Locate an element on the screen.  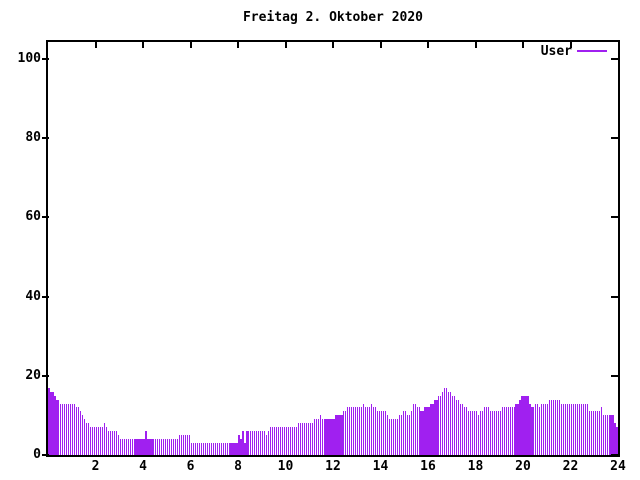
legend-label-user: User is located at coordinates (556, 51).